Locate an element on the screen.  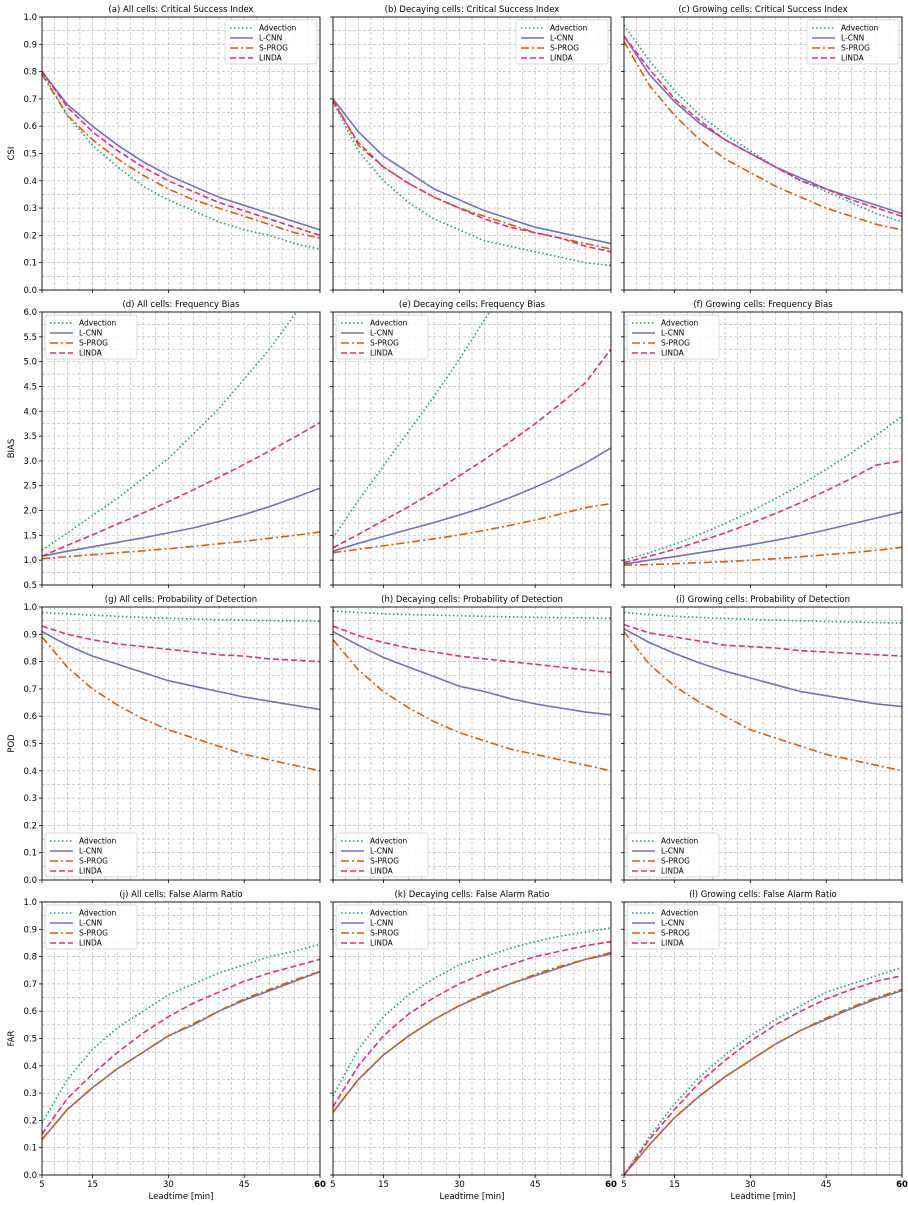
panel-title: (f) Growing cells: Frequency Bias is located at coordinates (763, 305).